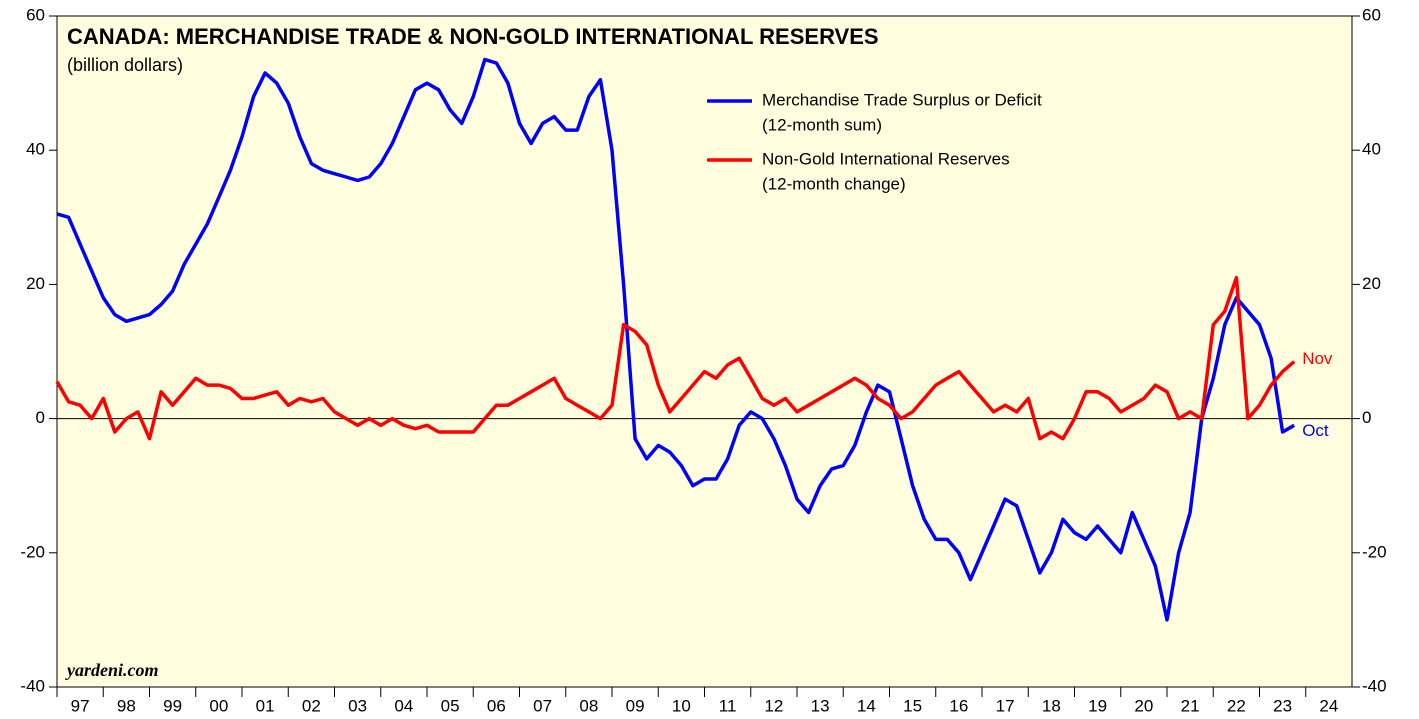 The height and width of the screenshot is (719, 1419). I want to click on x-tick-label: 14, so click(866, 705).